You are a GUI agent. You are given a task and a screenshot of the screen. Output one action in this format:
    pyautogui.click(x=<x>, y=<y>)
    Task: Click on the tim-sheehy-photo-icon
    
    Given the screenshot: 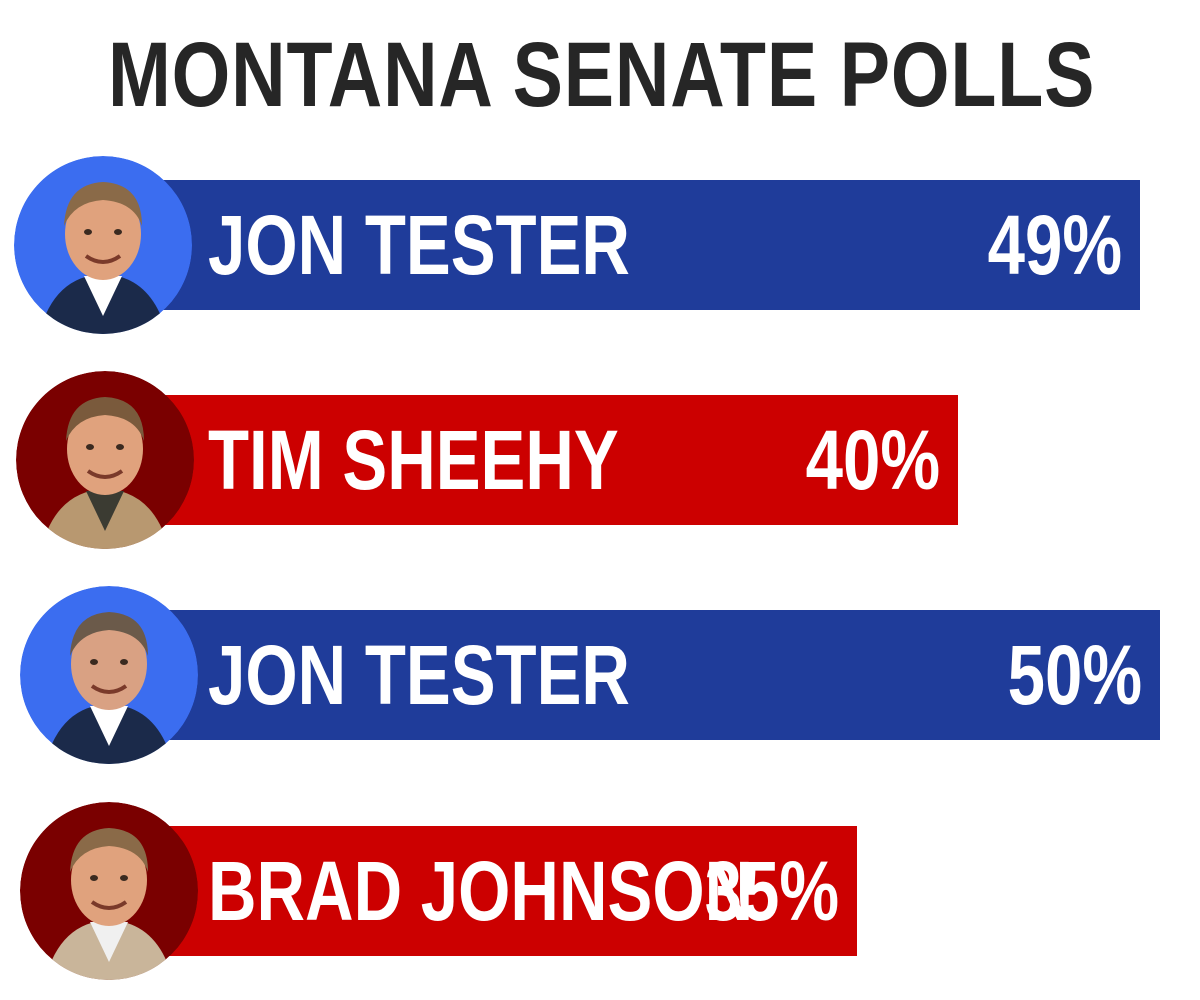 What is the action you would take?
    pyautogui.click(x=105, y=460)
    